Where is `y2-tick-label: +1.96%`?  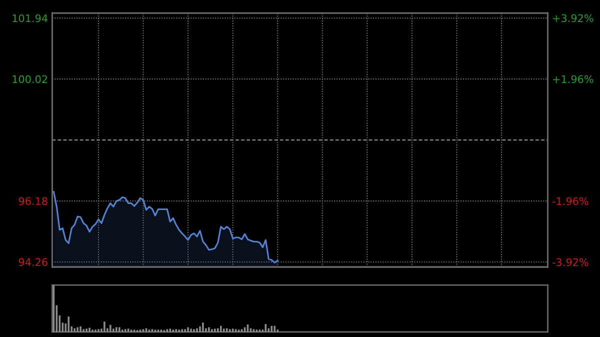
y2-tick-label: +1.96% is located at coordinates (573, 79).